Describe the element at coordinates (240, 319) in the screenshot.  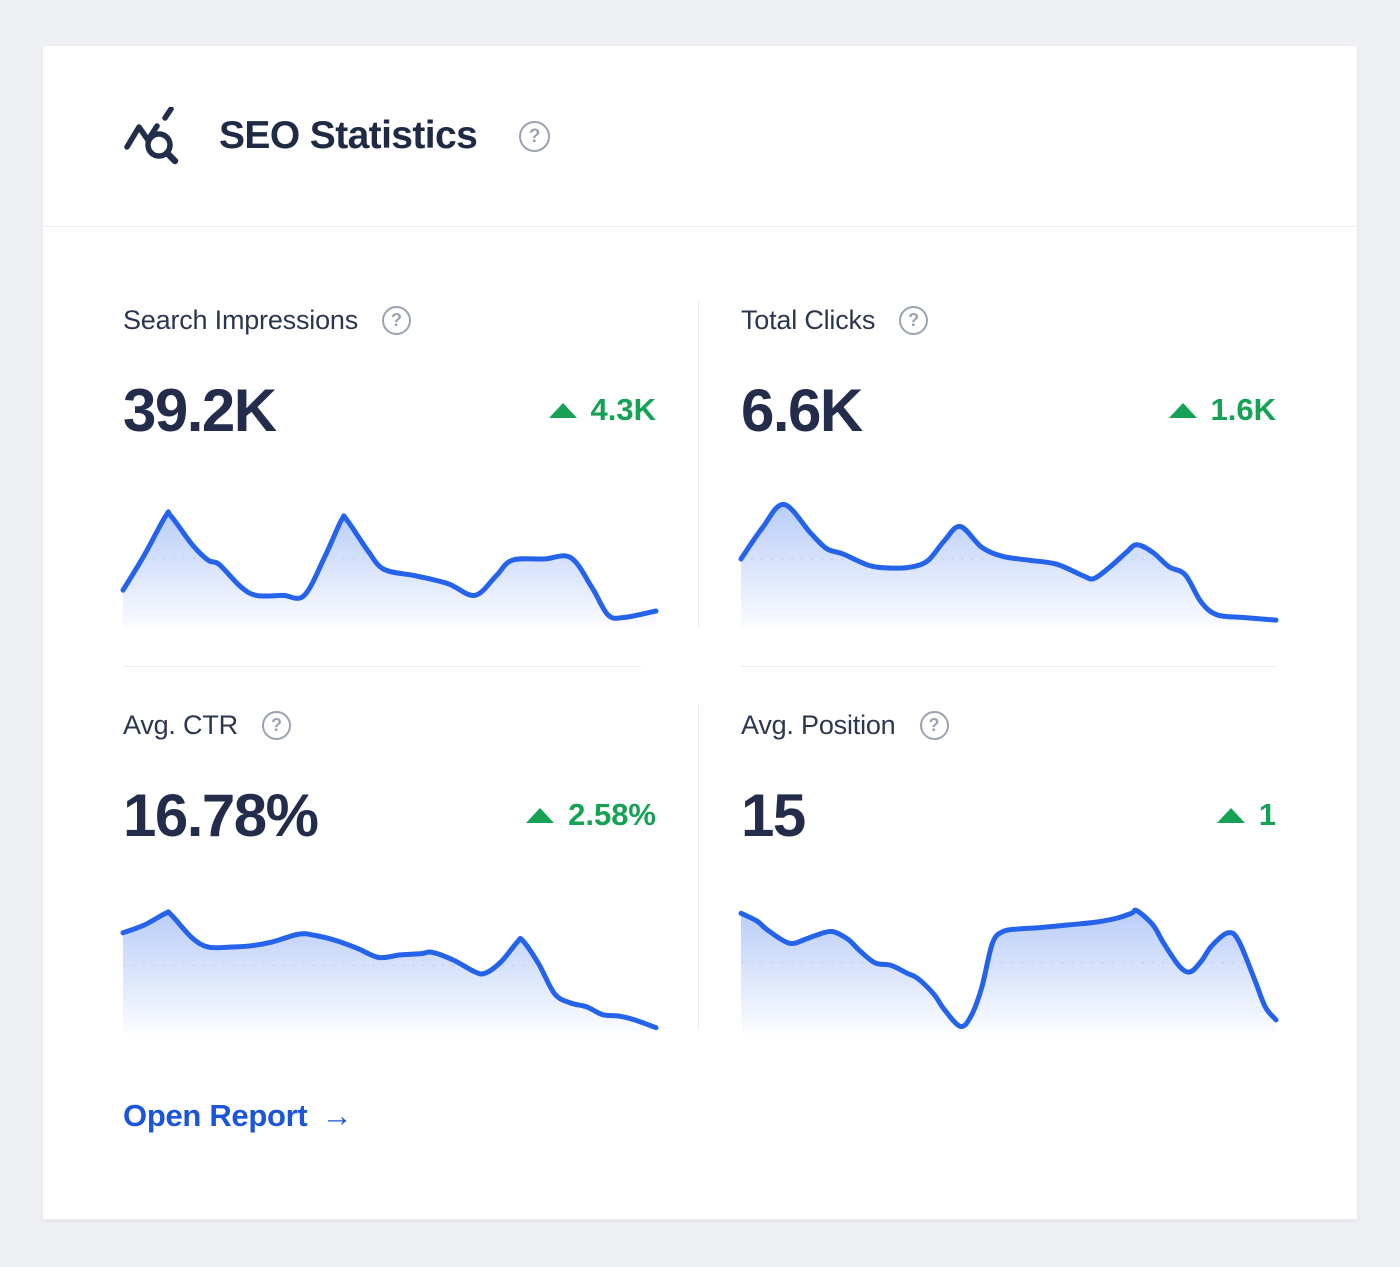
I see `metric-label: Search Impressions` at that location.